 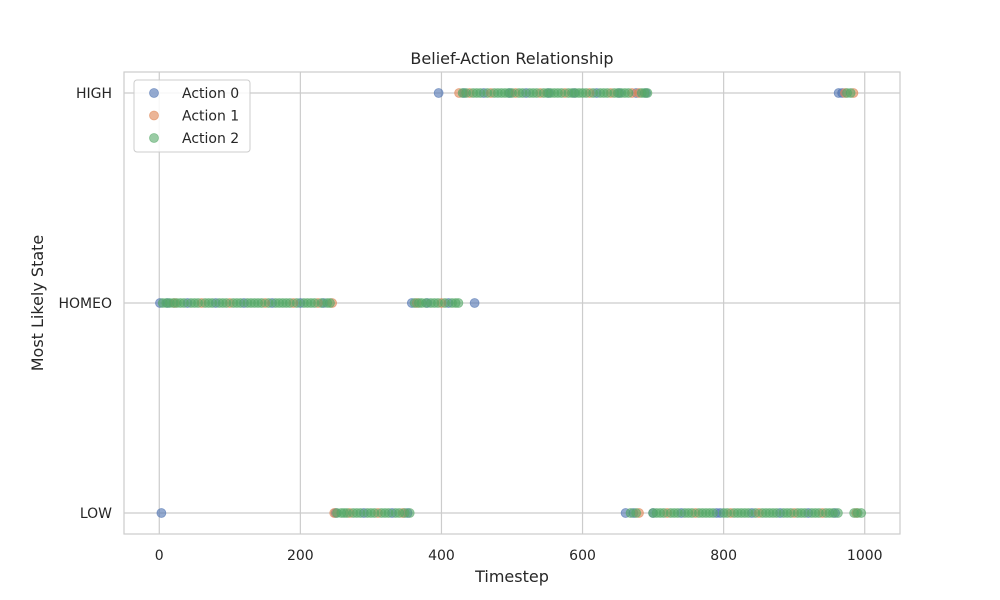 What do you see at coordinates (723, 556) in the screenshot?
I see `x-tick-label: 800` at bounding box center [723, 556].